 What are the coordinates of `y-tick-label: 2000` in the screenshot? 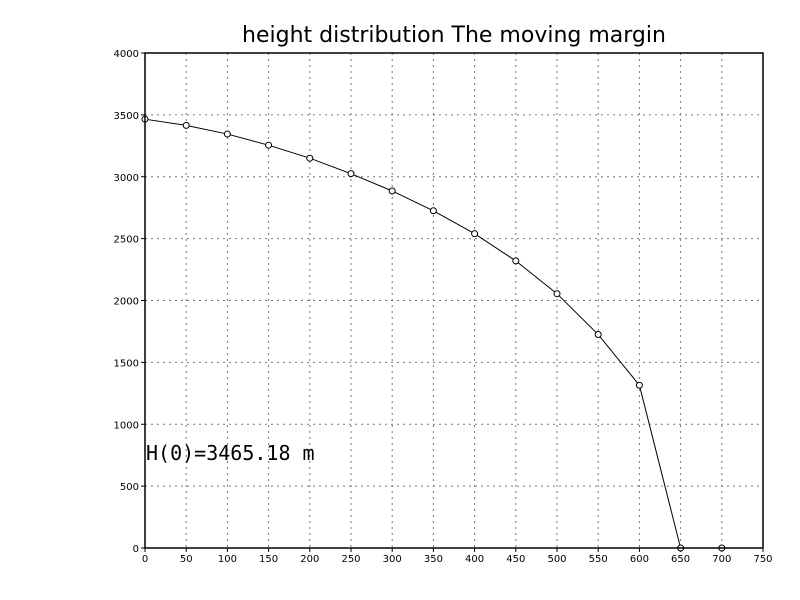 It's located at (126, 302).